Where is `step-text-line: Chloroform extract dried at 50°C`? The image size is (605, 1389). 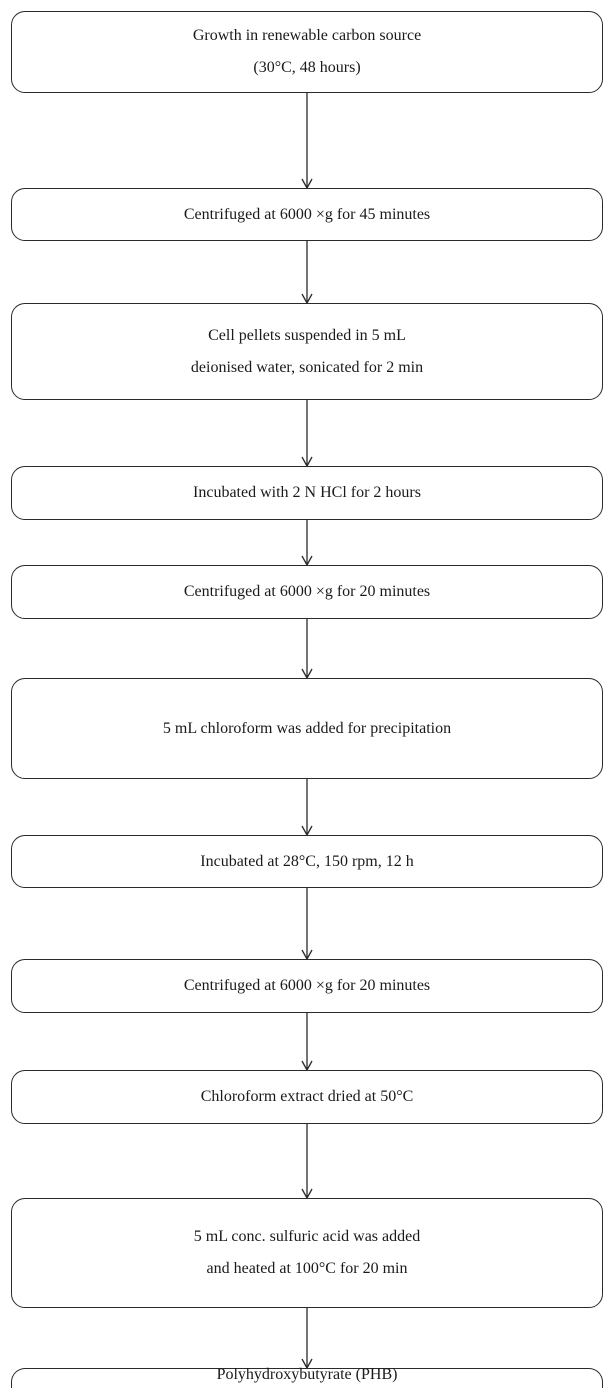 step-text-line: Chloroform extract dried at 50°C is located at coordinates (307, 1096).